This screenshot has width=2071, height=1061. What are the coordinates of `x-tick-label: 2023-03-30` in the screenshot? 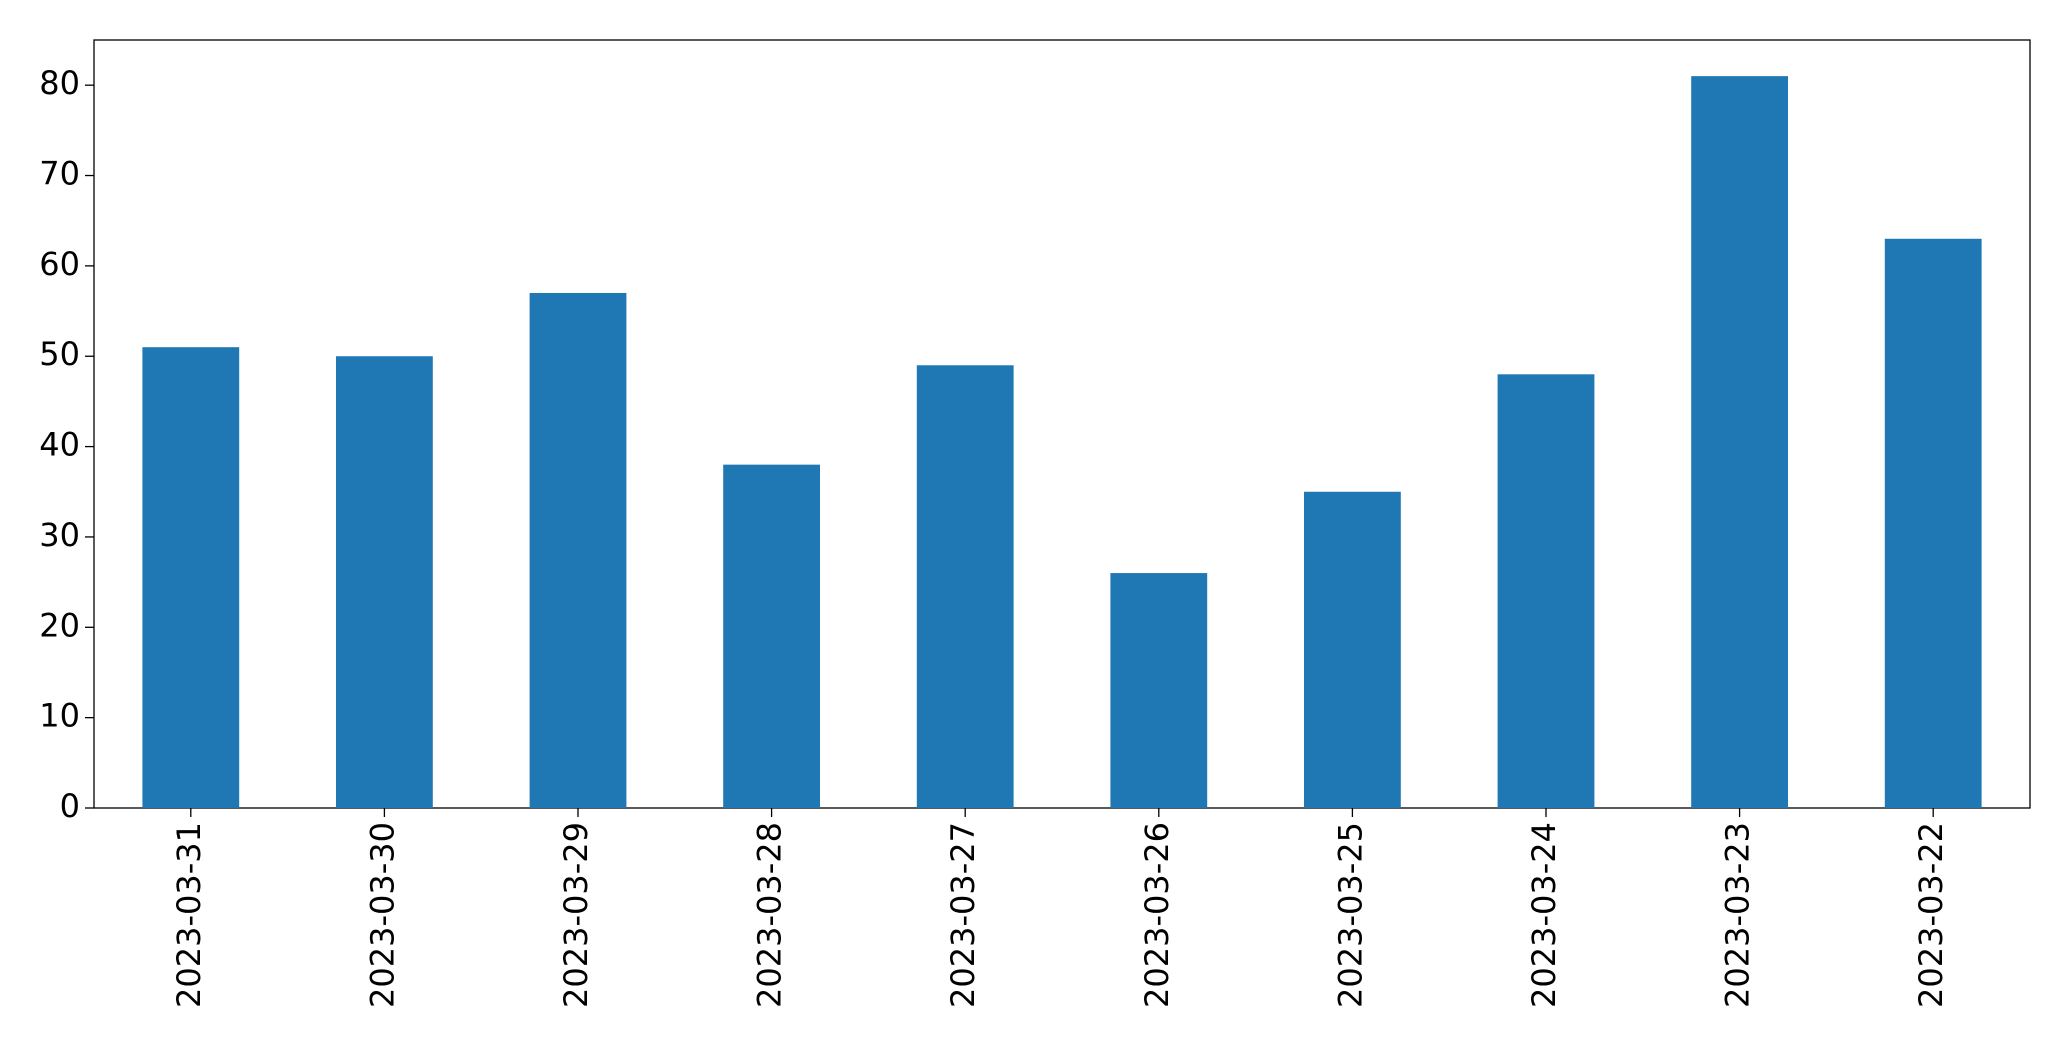 It's located at (382, 915).